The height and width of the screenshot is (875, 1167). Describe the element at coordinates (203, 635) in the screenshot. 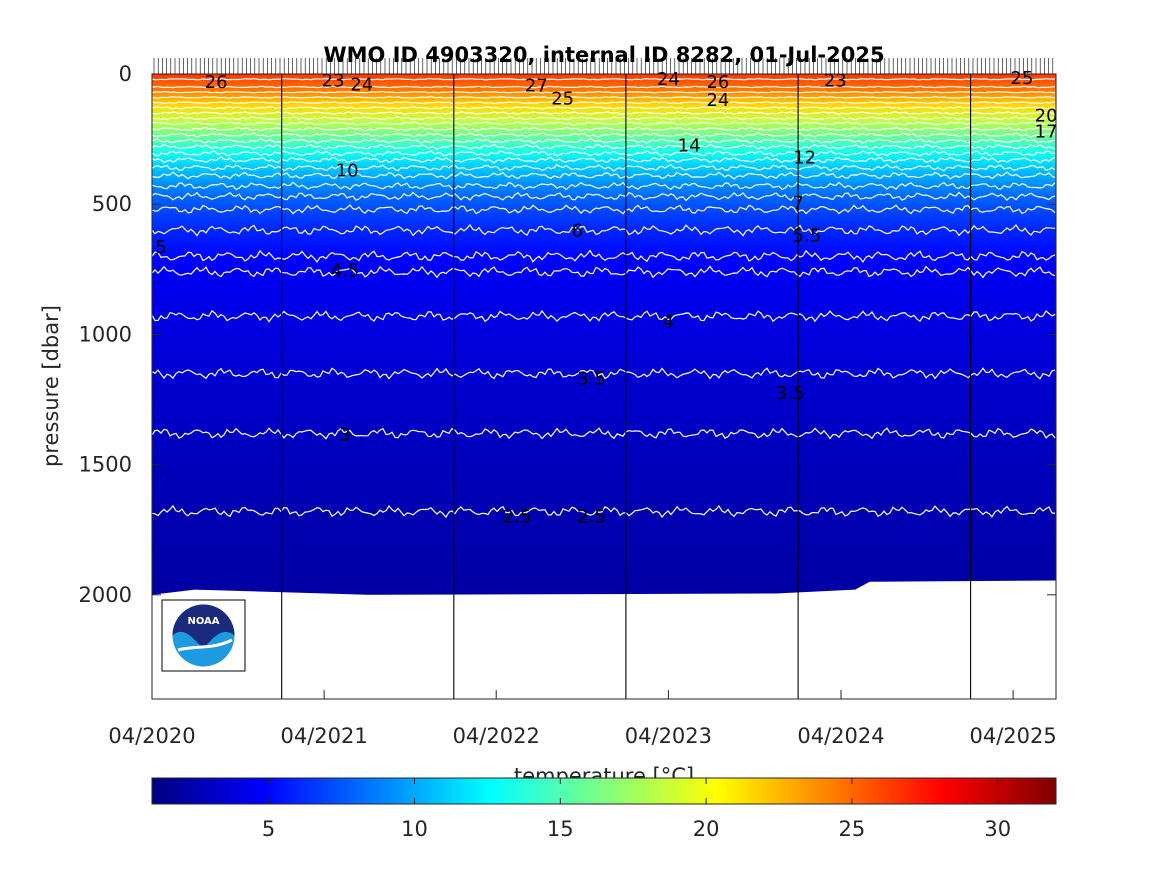

I see `noaa-logo: NOAA` at that location.